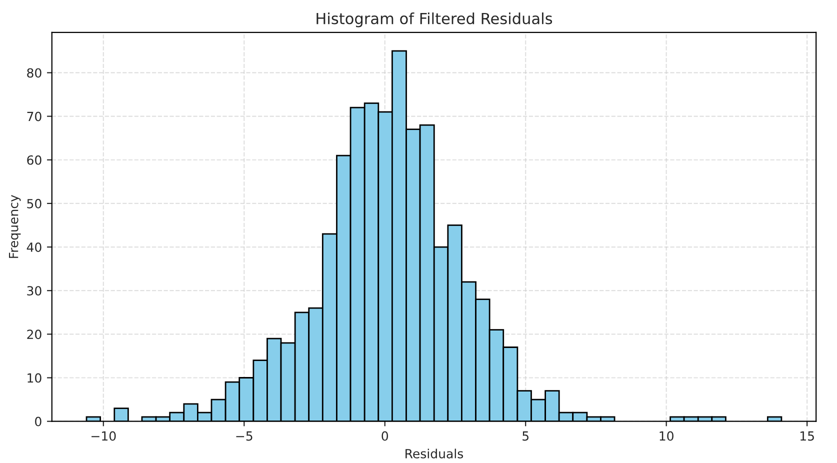  What do you see at coordinates (34, 73) in the screenshot?
I see `y-tick-label: 80` at bounding box center [34, 73].